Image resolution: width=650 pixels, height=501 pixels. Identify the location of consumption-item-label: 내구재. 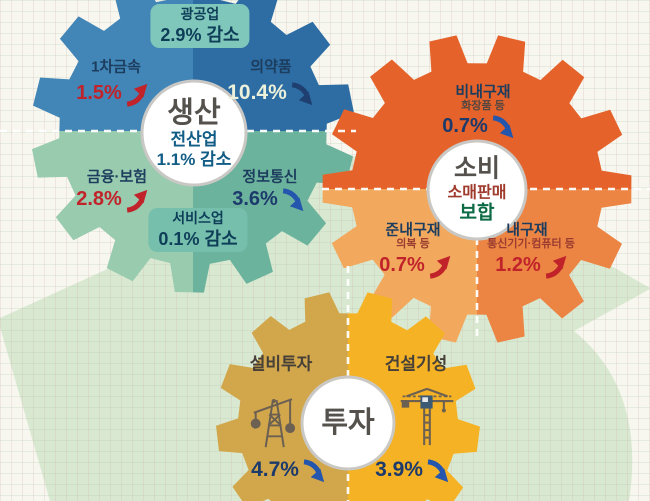
(527, 230).